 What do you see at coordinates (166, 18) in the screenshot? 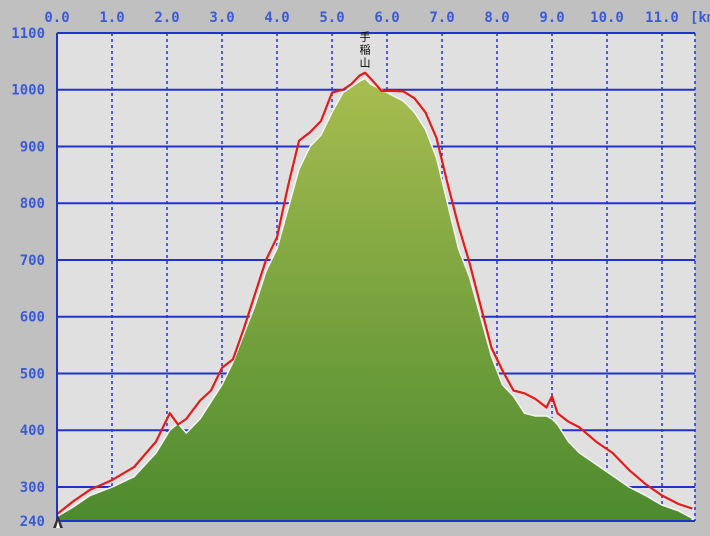
I see `x-tick-label: 2.0` at bounding box center [166, 18].